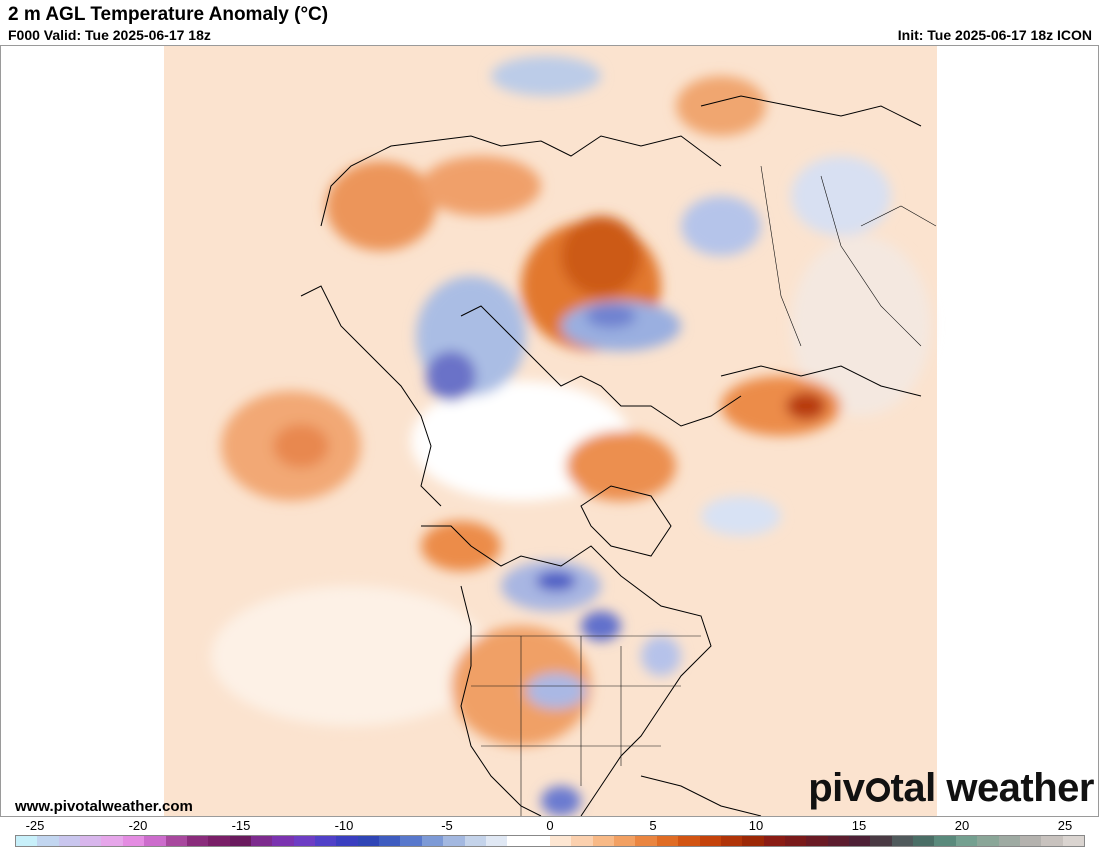 Image resolution: width=1100 pixels, height=850 pixels. Describe the element at coordinates (35, 825) in the screenshot. I see `colorbar-tick-label: -25` at that location.